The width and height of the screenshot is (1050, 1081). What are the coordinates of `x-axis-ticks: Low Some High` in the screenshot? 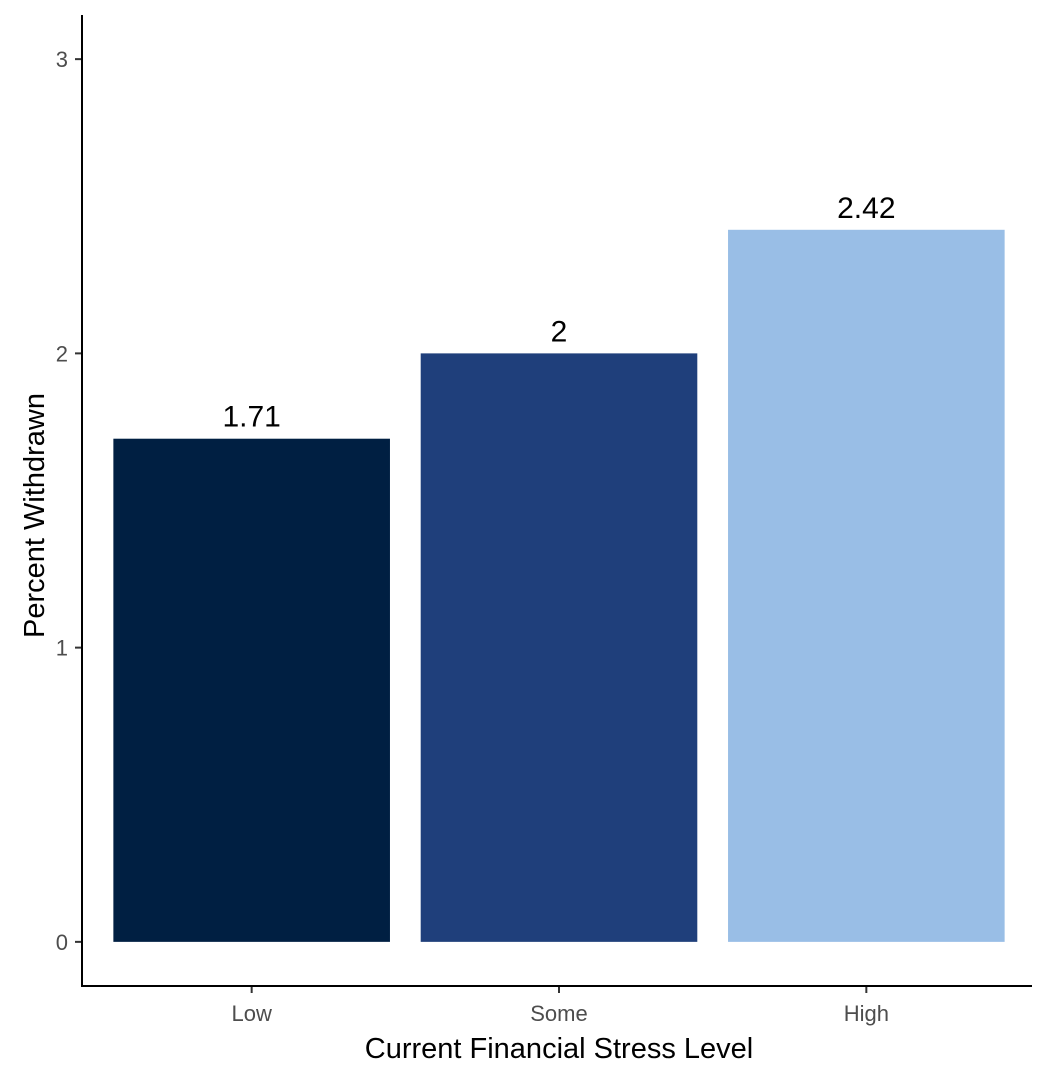 It's located at (560, 1006).